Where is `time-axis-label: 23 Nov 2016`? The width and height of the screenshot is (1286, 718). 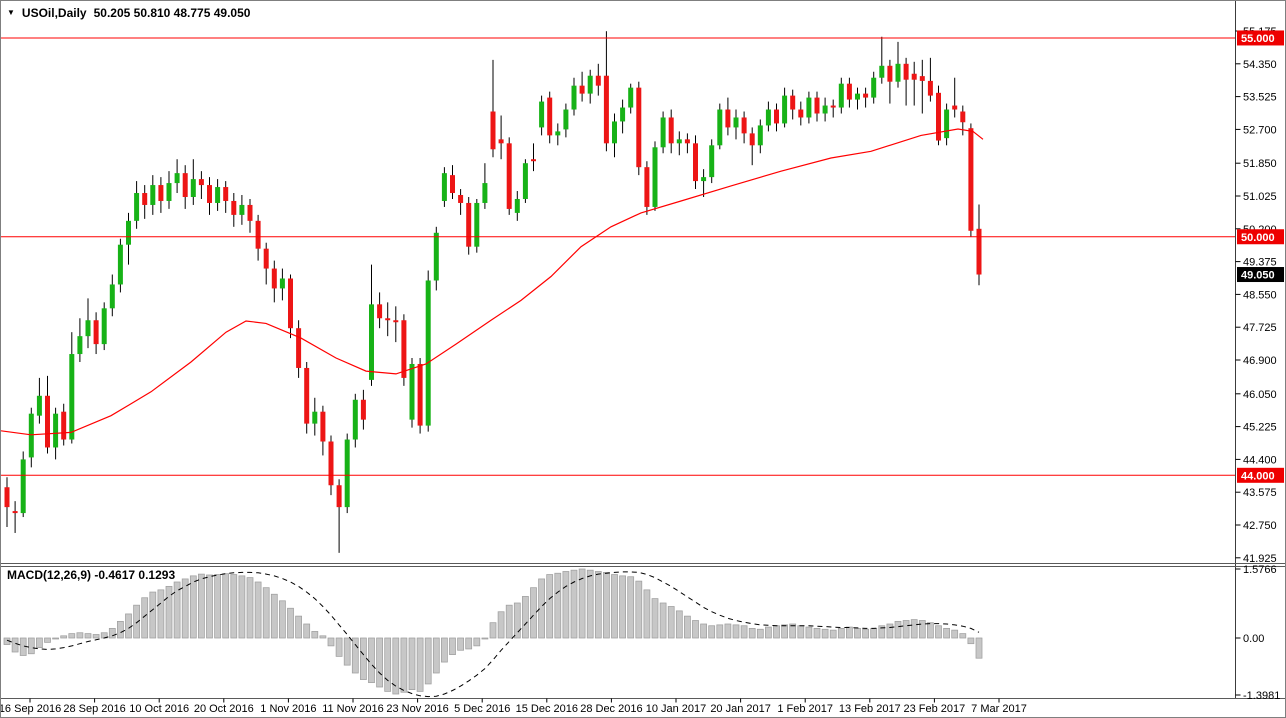 time-axis-label: 23 Nov 2016 is located at coordinates (417, 709).